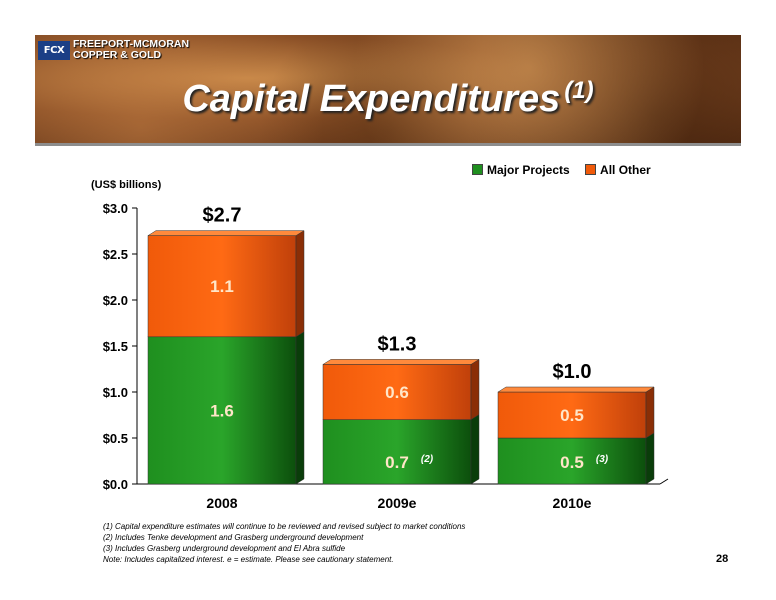 This screenshot has width=776, height=600. What do you see at coordinates (572, 372) in the screenshot?
I see `total-label-2010e: $1.0` at bounding box center [572, 372].